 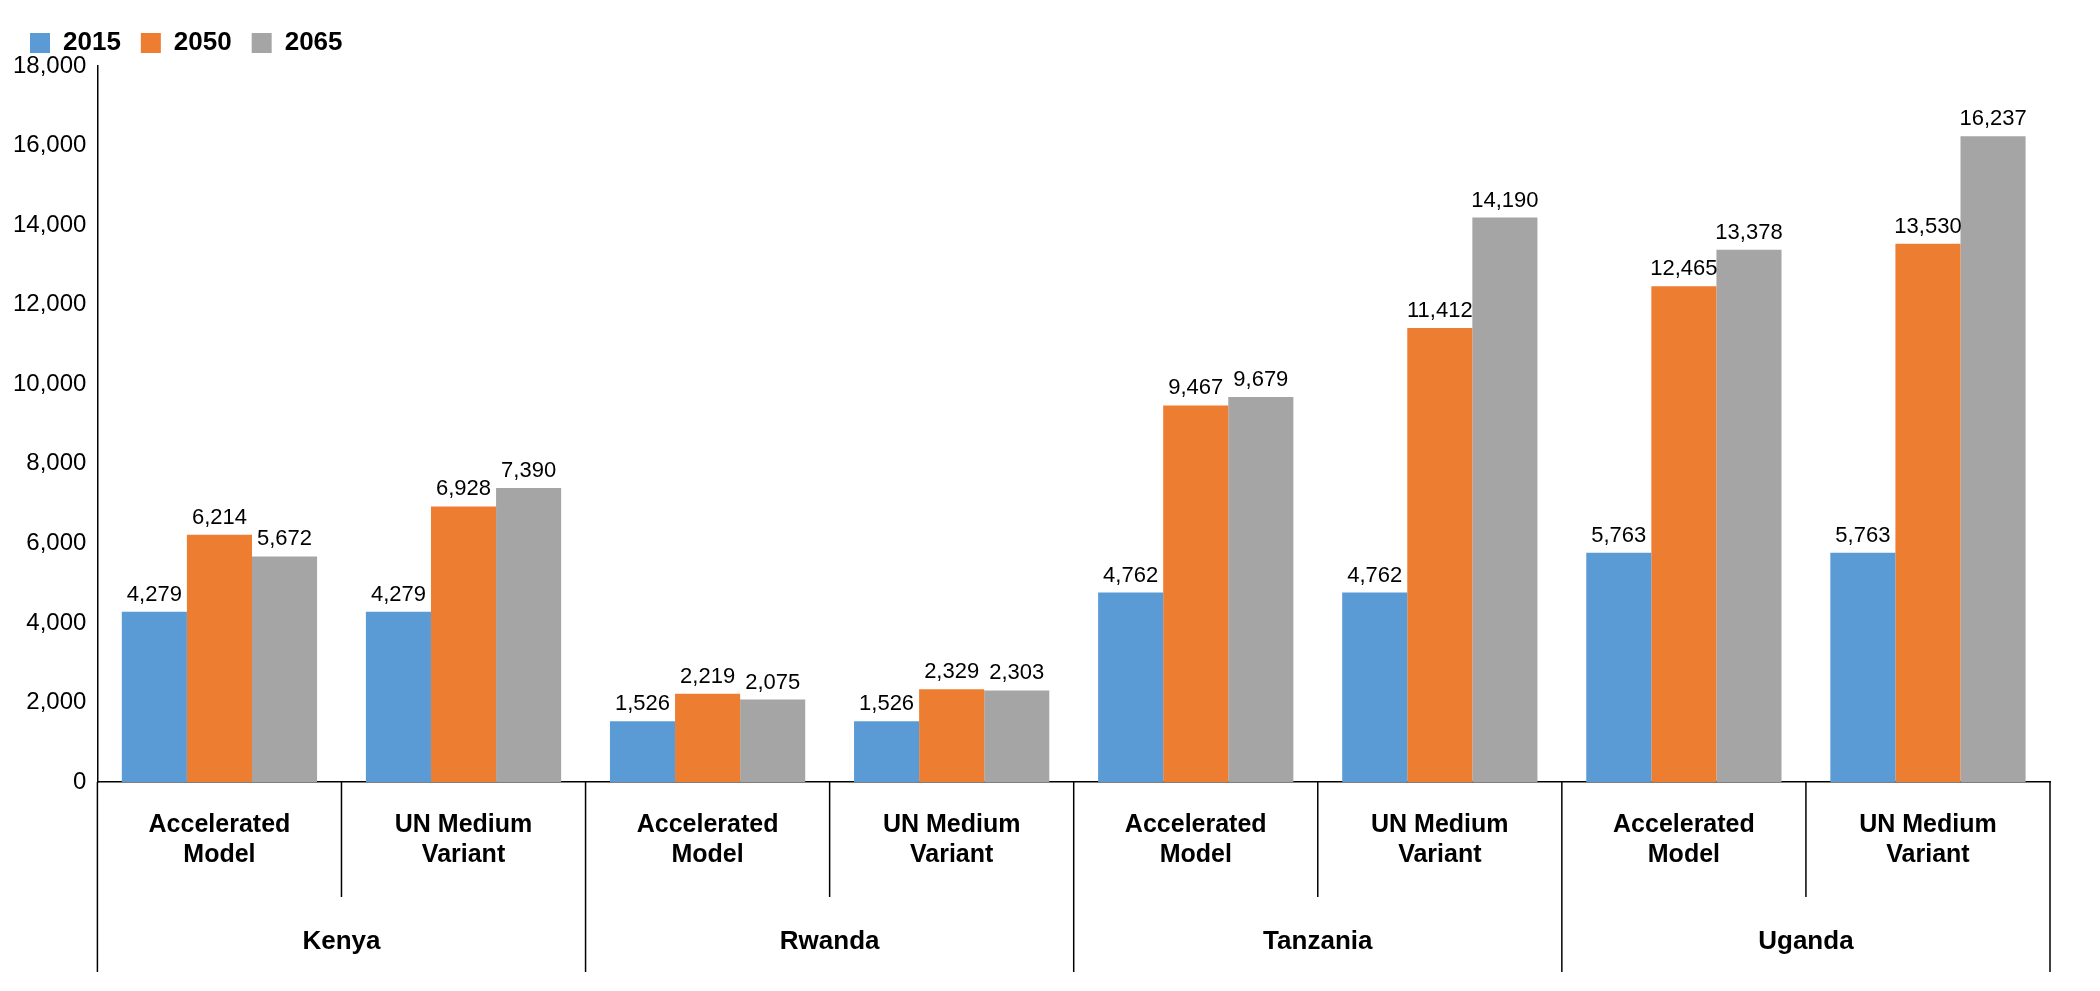 I want to click on data-label: 13,378, so click(x=1749, y=231).